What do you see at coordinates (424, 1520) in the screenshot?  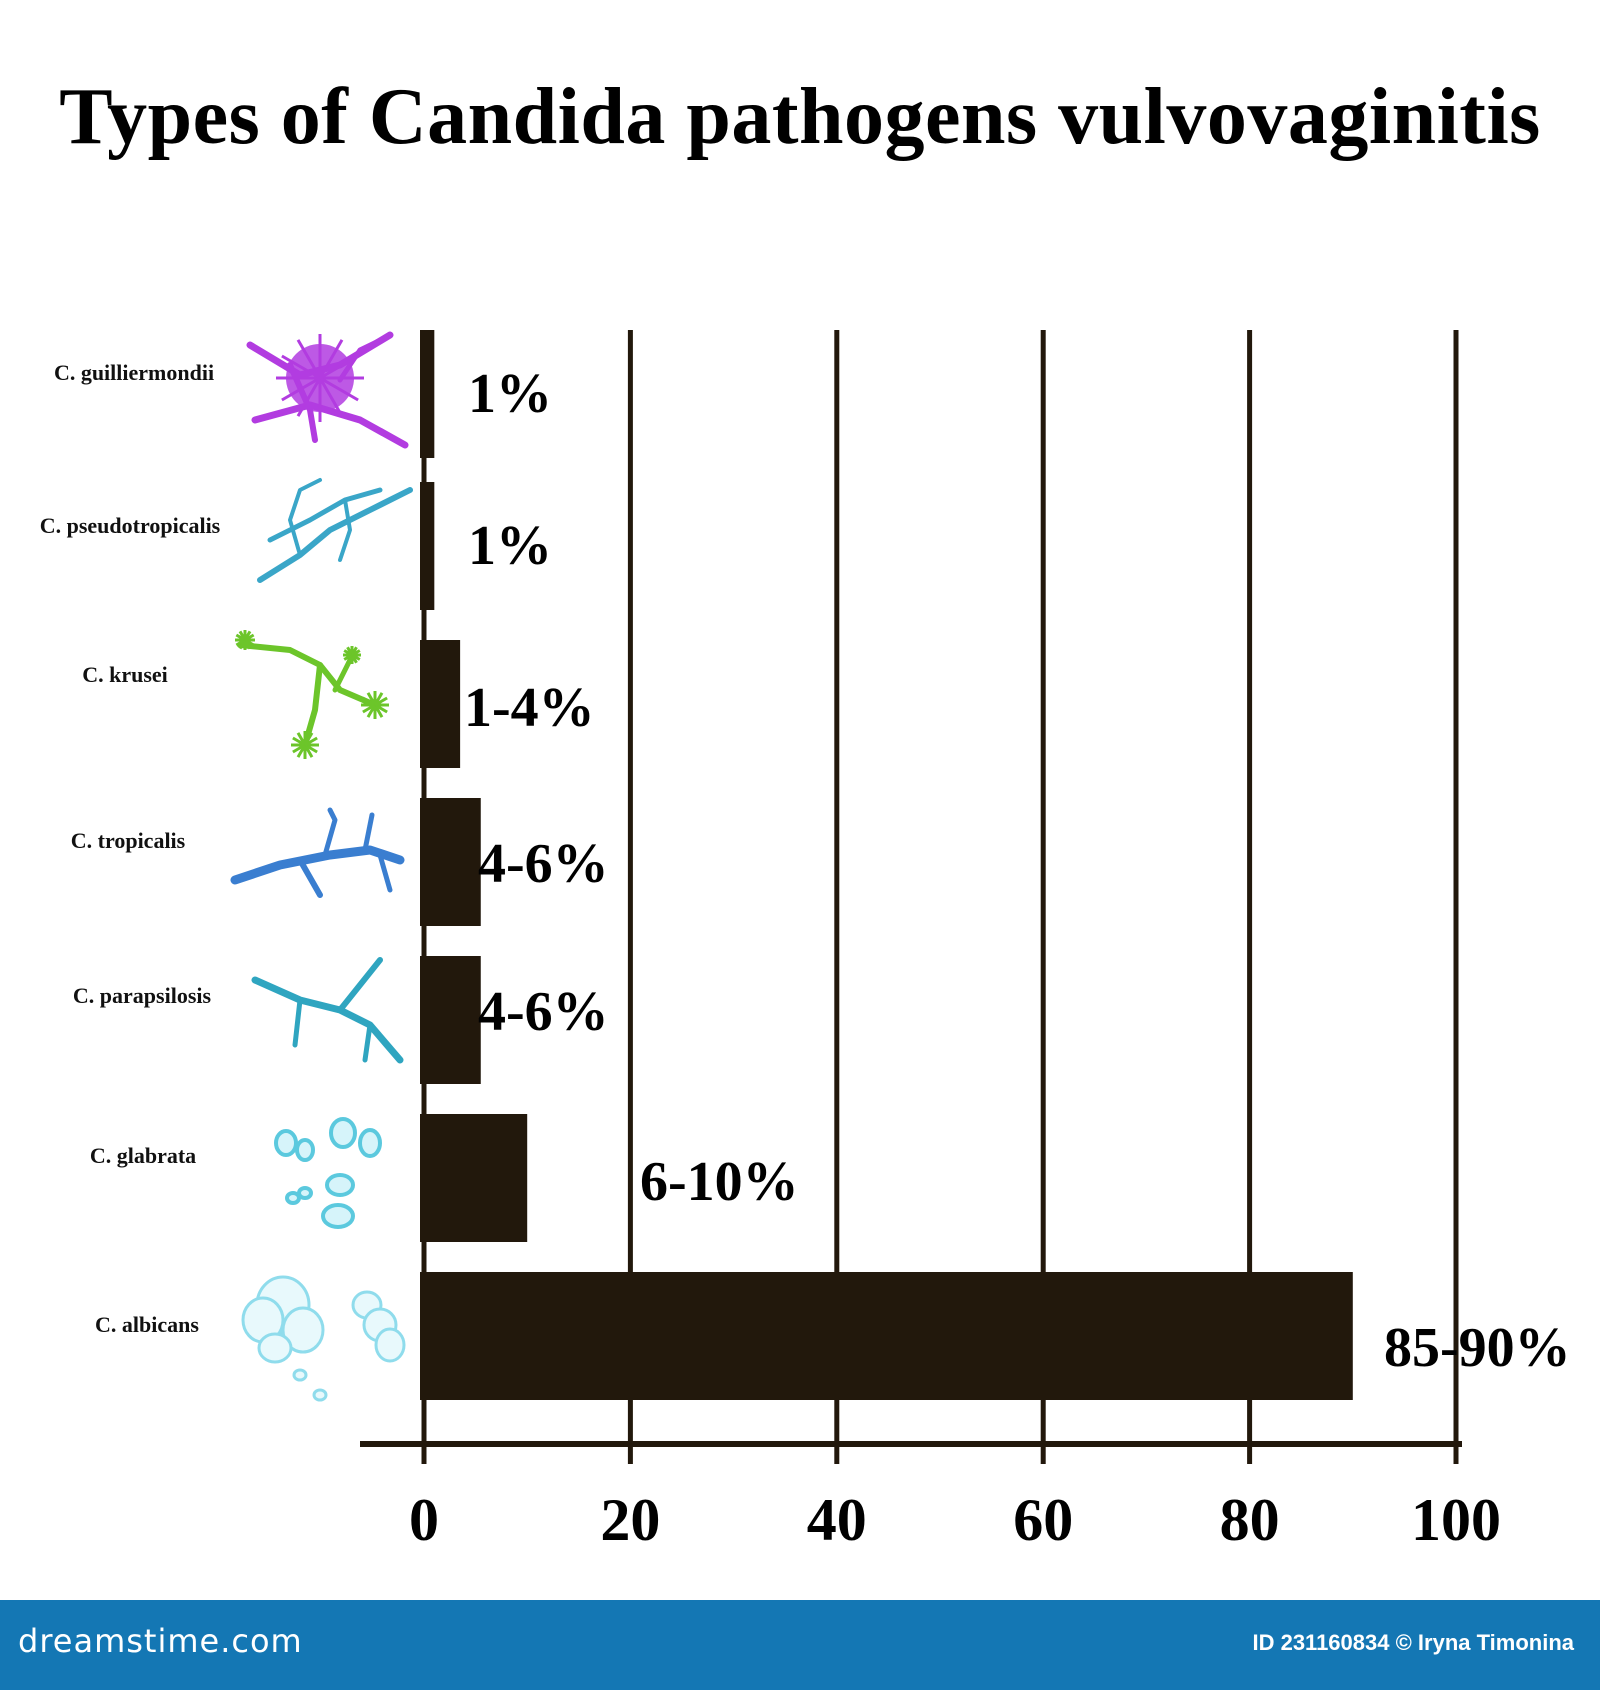 I see `x-tick-label: 0` at bounding box center [424, 1520].